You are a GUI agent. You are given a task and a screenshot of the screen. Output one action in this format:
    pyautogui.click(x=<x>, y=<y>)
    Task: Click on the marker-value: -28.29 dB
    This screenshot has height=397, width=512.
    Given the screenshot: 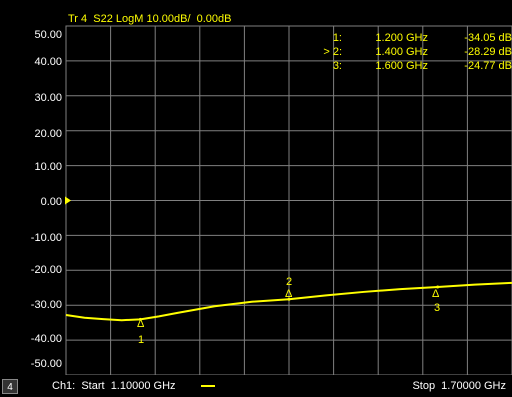 What is the action you would take?
    pyautogui.click(x=488, y=52)
    